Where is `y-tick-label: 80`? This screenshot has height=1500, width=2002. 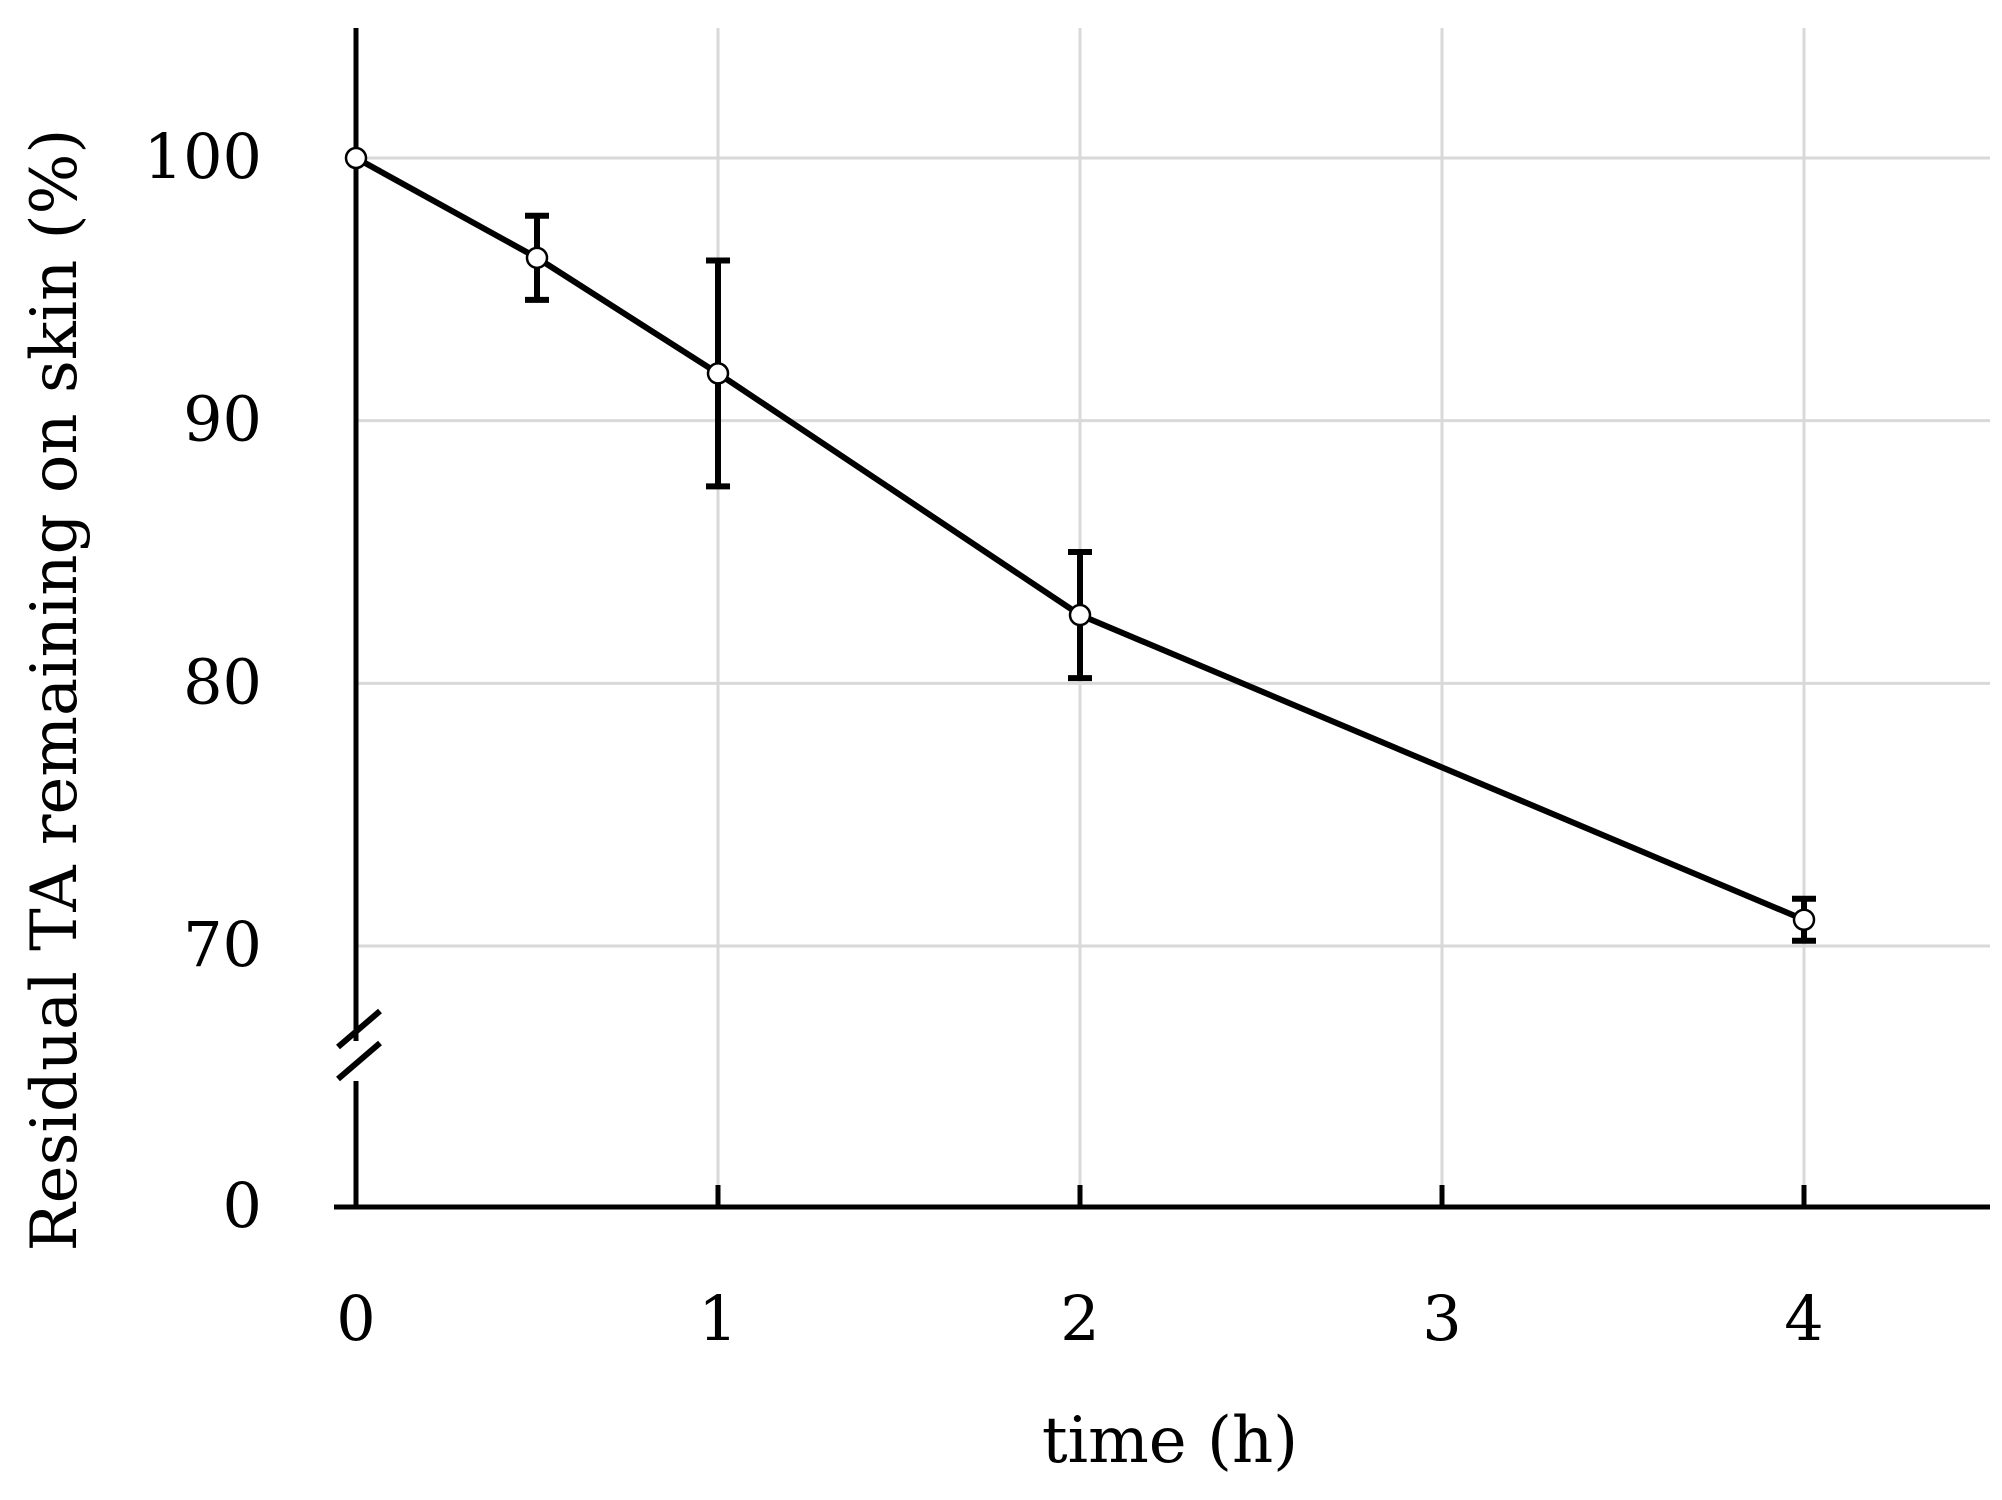
y-tick-label: 80 is located at coordinates (222, 681).